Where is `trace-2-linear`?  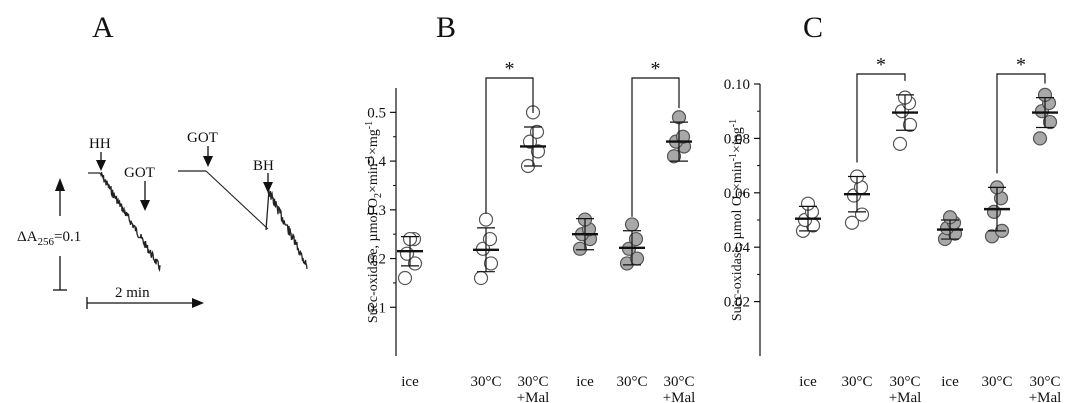
trace-2-linear is located at coordinates (237, 200).